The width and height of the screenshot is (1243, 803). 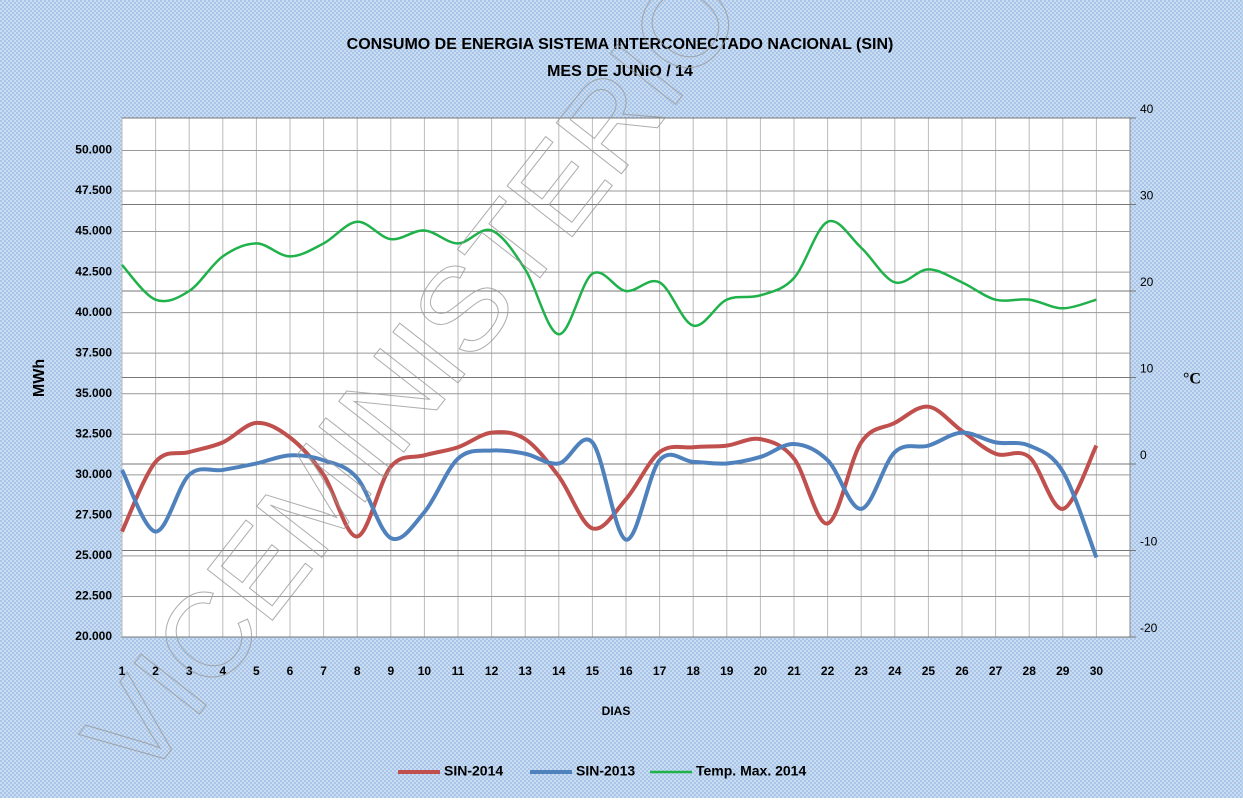 I want to click on x-tick-label: 5, so click(x=256, y=671).